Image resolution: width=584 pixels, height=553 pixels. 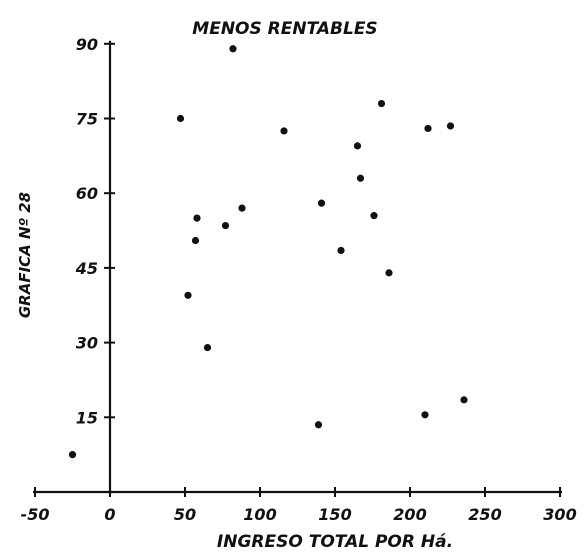 I want to click on y-tick-label: 30, so click(x=87, y=343).